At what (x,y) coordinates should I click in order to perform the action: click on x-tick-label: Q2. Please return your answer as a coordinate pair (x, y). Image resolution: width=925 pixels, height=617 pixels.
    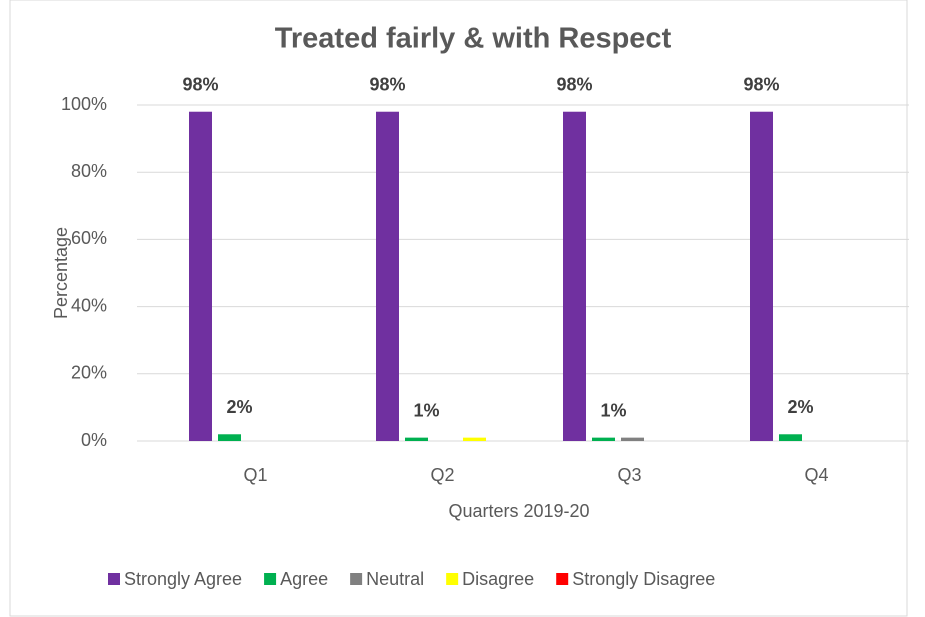
    Looking at the image, I should click on (442, 475).